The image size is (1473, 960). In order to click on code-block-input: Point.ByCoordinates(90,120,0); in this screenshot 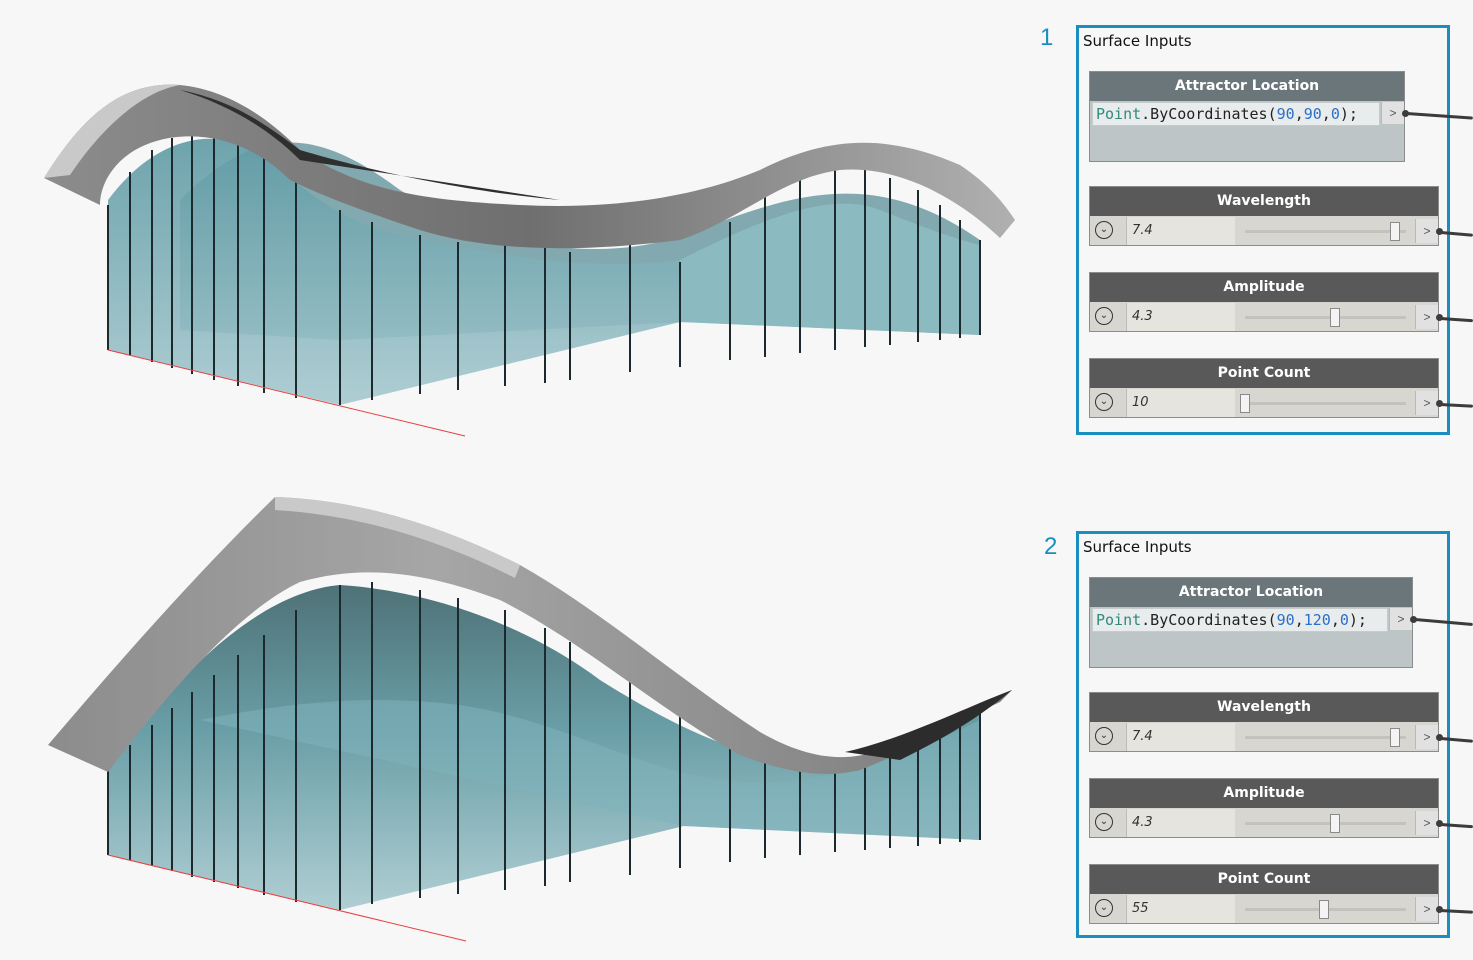, I will do `click(1240, 620)`.